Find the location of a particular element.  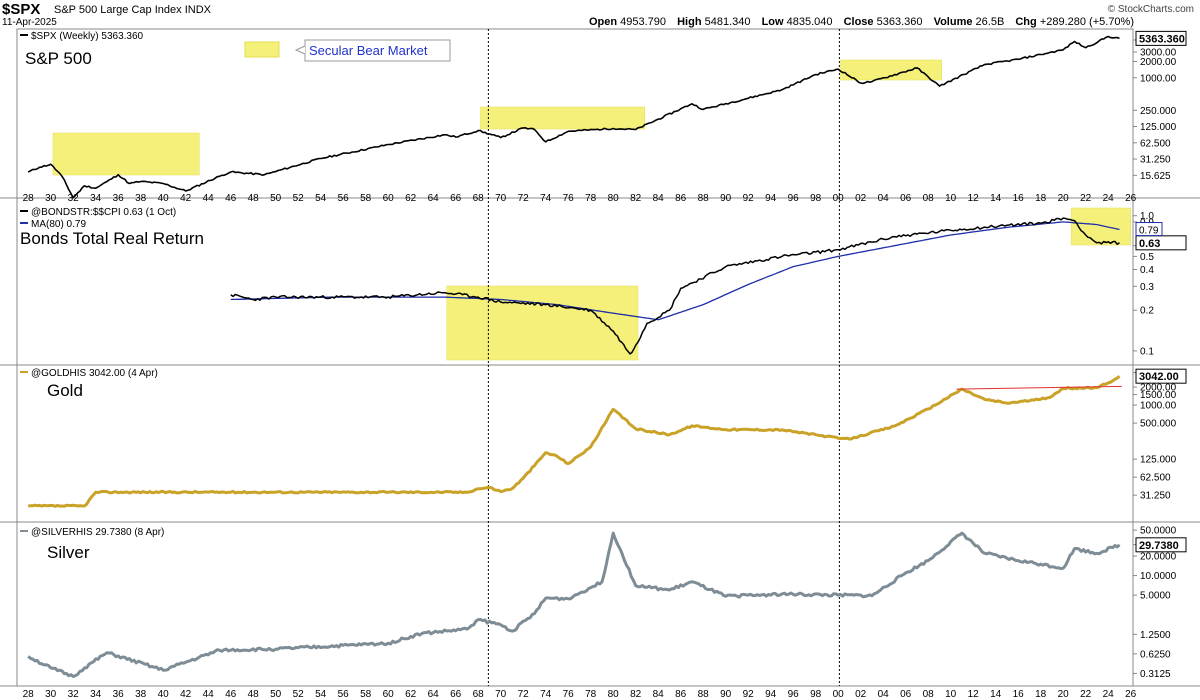

y-tick-label: 2000.00 is located at coordinates (1158, 388).